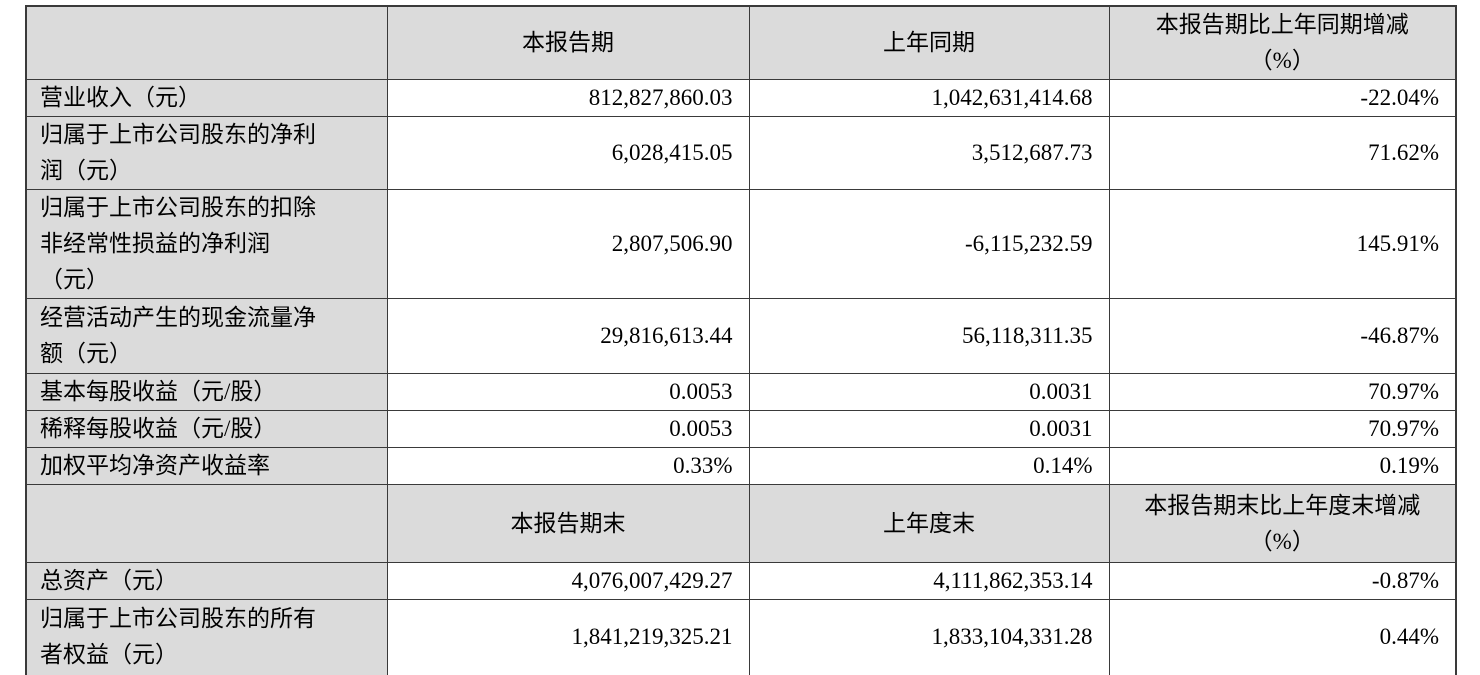  I want to click on prior-value-cell: 1,042,631,414.68, so click(929, 98).